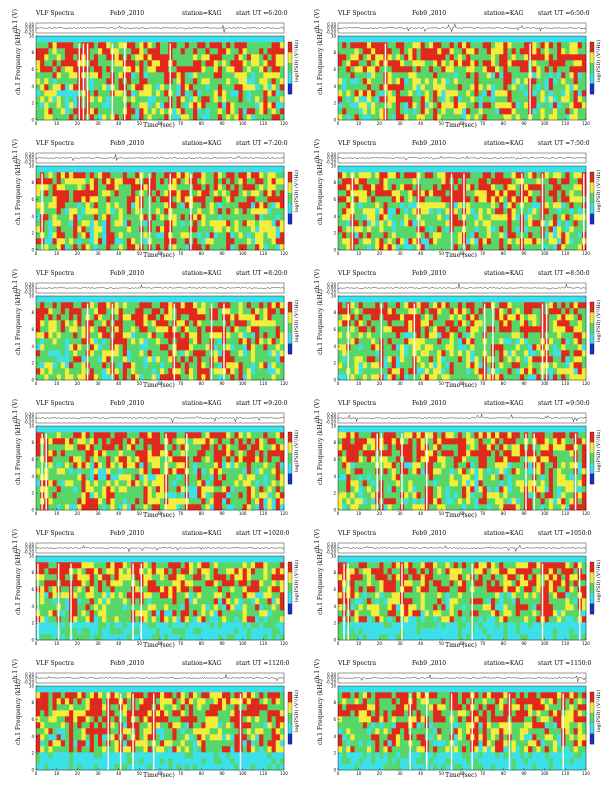 The width and height of the screenshot is (612, 792). Describe the element at coordinates (160, 158) in the screenshot. I see `waveform-trace` at that location.